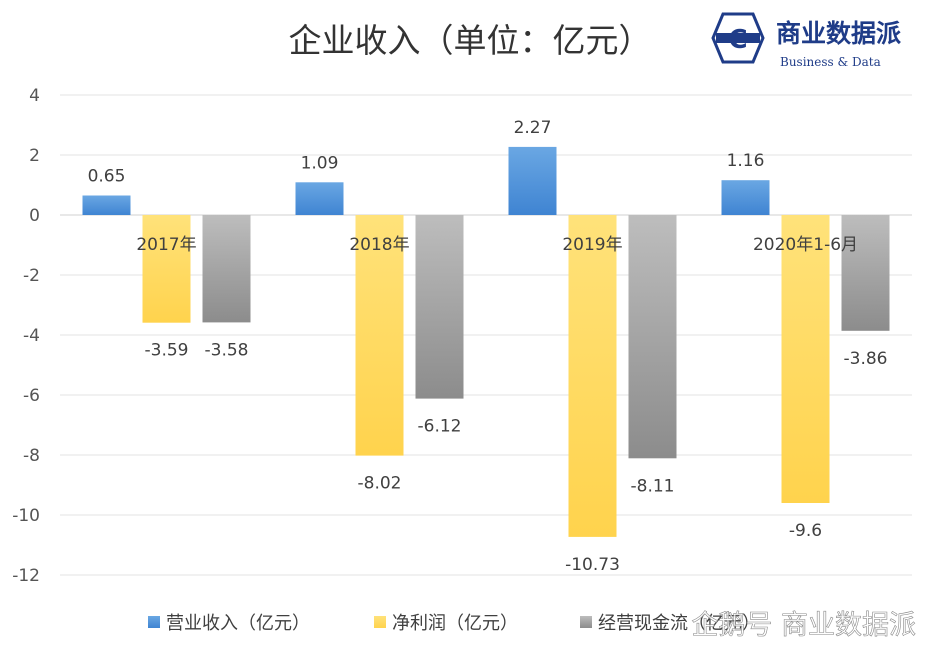  Describe the element at coordinates (866, 359) in the screenshot. I see `data-label: -3.86` at that location.